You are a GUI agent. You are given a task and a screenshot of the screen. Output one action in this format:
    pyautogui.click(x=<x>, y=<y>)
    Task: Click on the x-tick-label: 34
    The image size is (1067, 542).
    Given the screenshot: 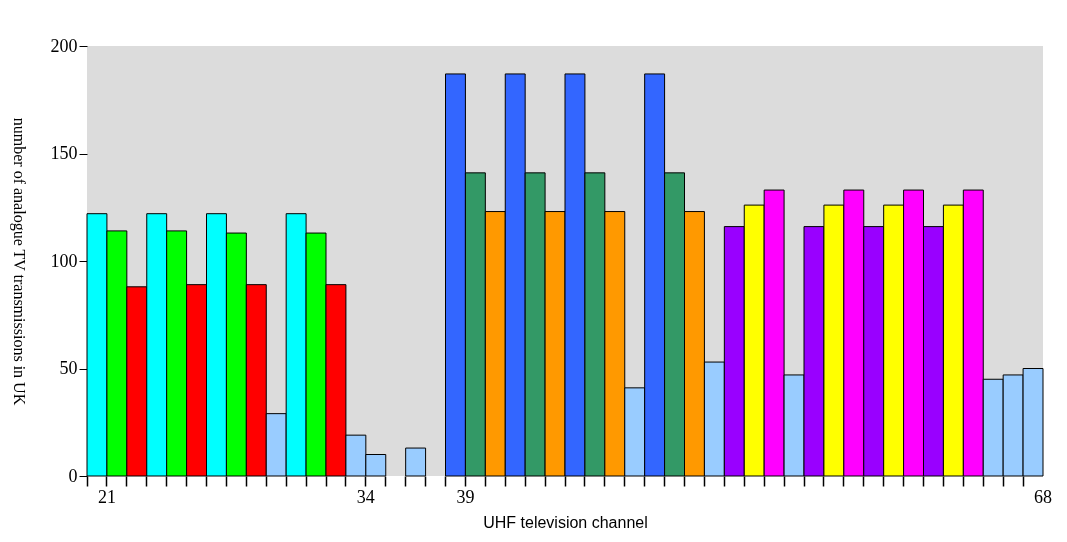 What is the action you would take?
    pyautogui.click(x=365, y=496)
    